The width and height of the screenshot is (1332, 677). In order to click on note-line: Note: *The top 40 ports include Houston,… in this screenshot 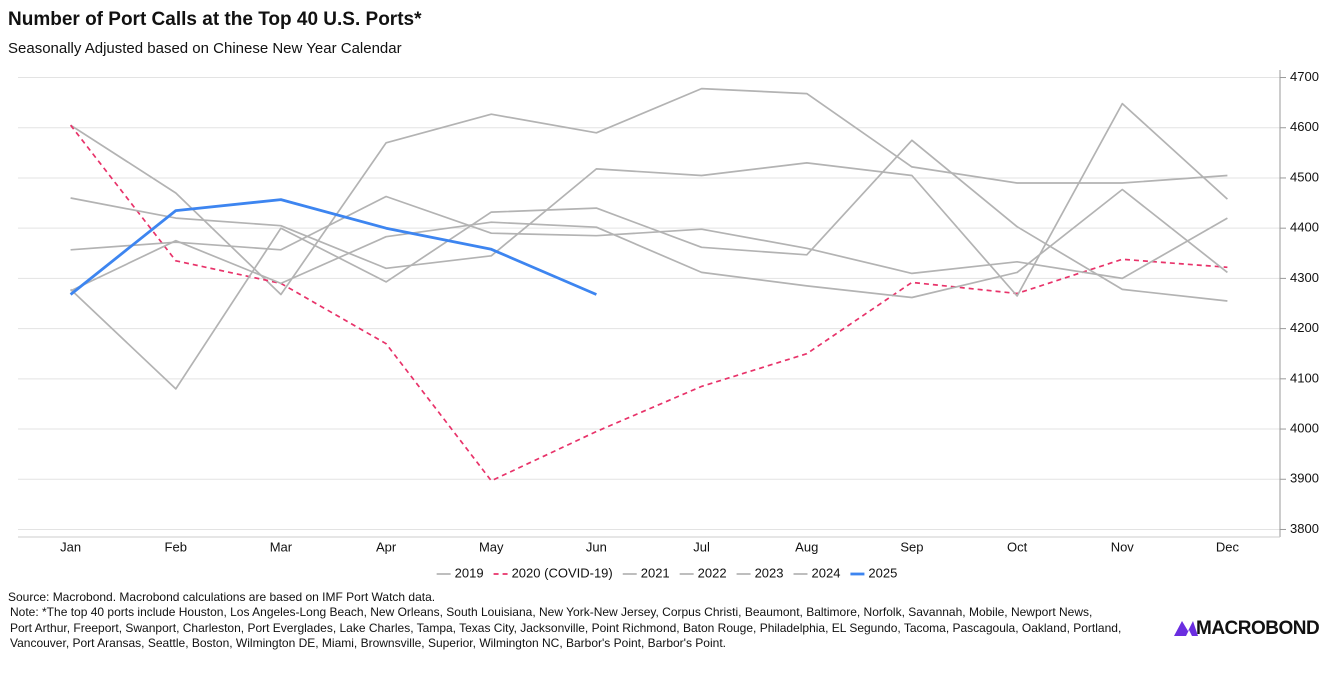, I will do `click(551, 612)`.